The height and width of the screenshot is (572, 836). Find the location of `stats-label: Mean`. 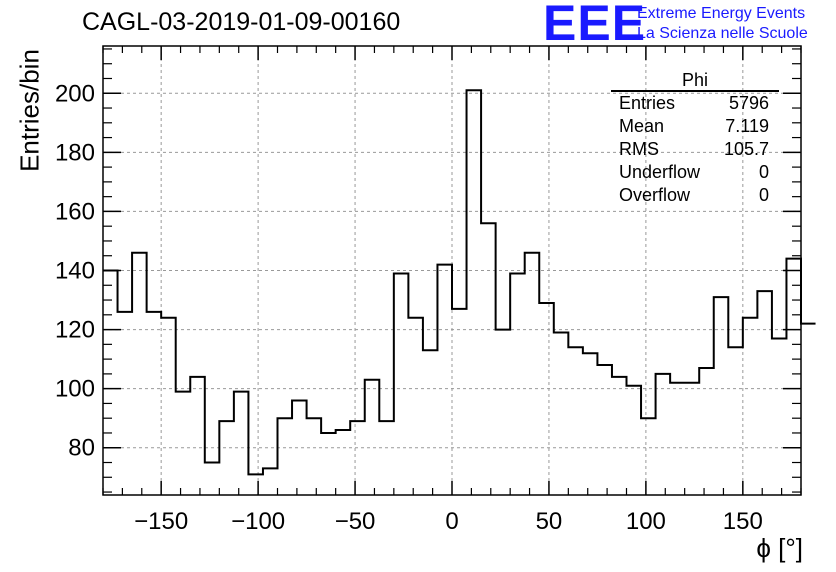

stats-label: Mean is located at coordinates (642, 126).